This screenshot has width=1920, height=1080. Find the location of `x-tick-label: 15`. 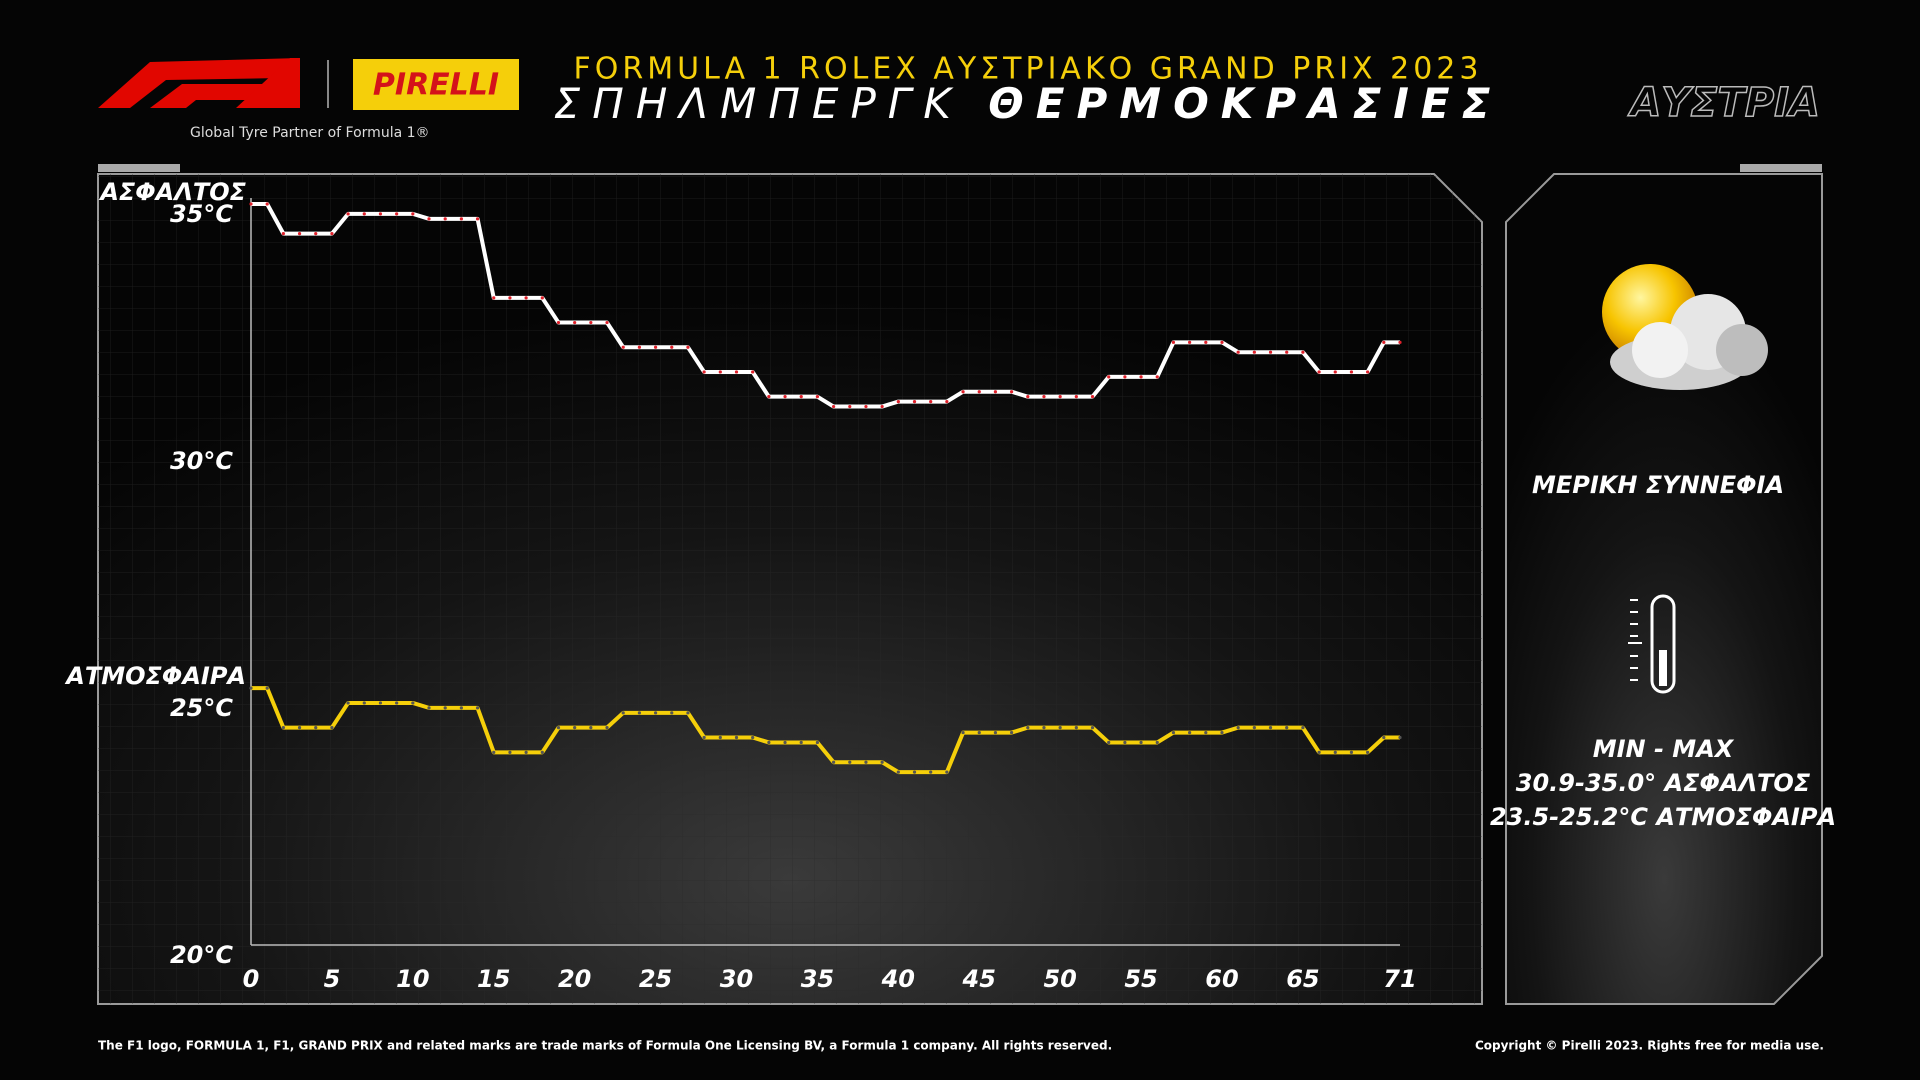

x-tick-label: 15 is located at coordinates (493, 979).